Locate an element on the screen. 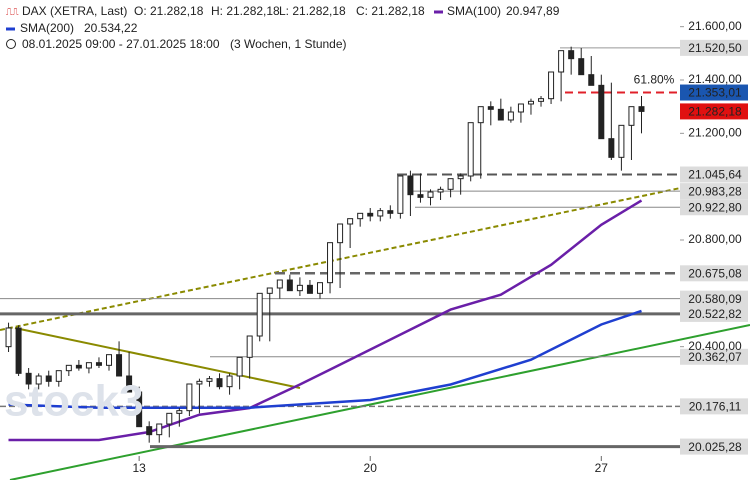  level-label: 21.520,50 is located at coordinates (715, 48).